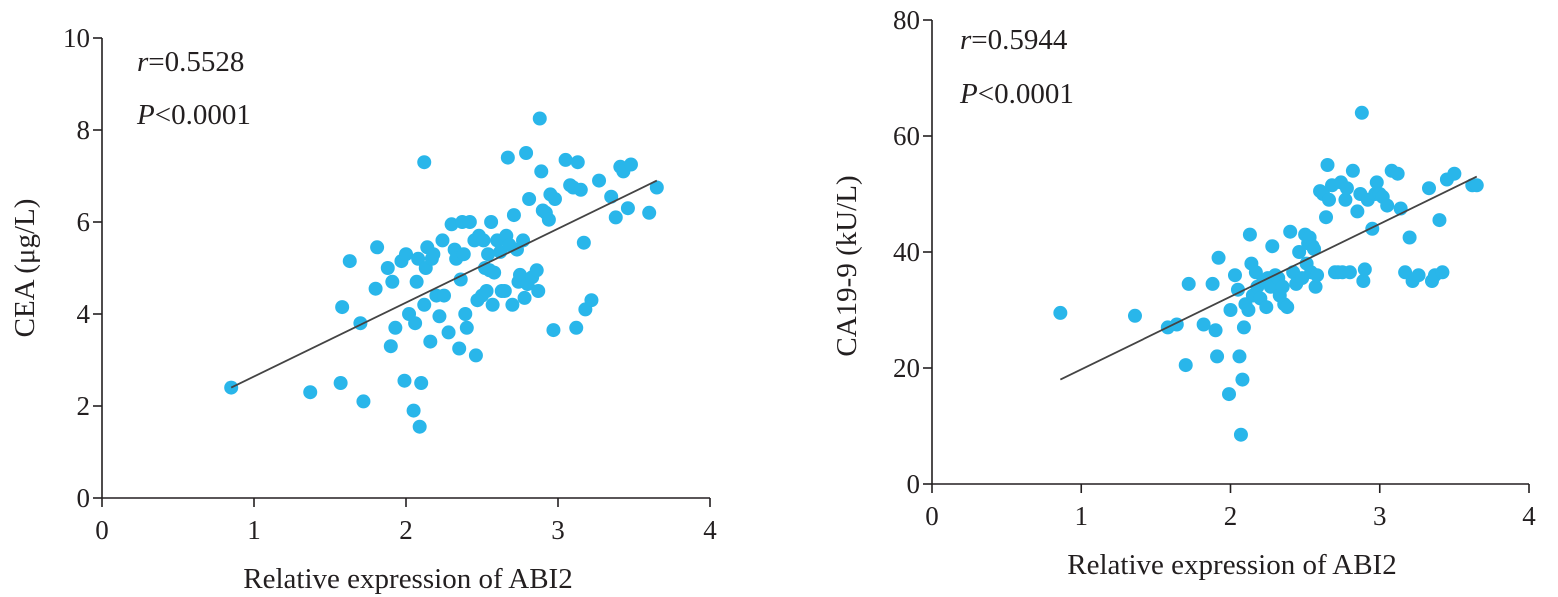  Describe the element at coordinates (906, 20) in the screenshot. I see `ca199-y-tick-label: 80` at that location.